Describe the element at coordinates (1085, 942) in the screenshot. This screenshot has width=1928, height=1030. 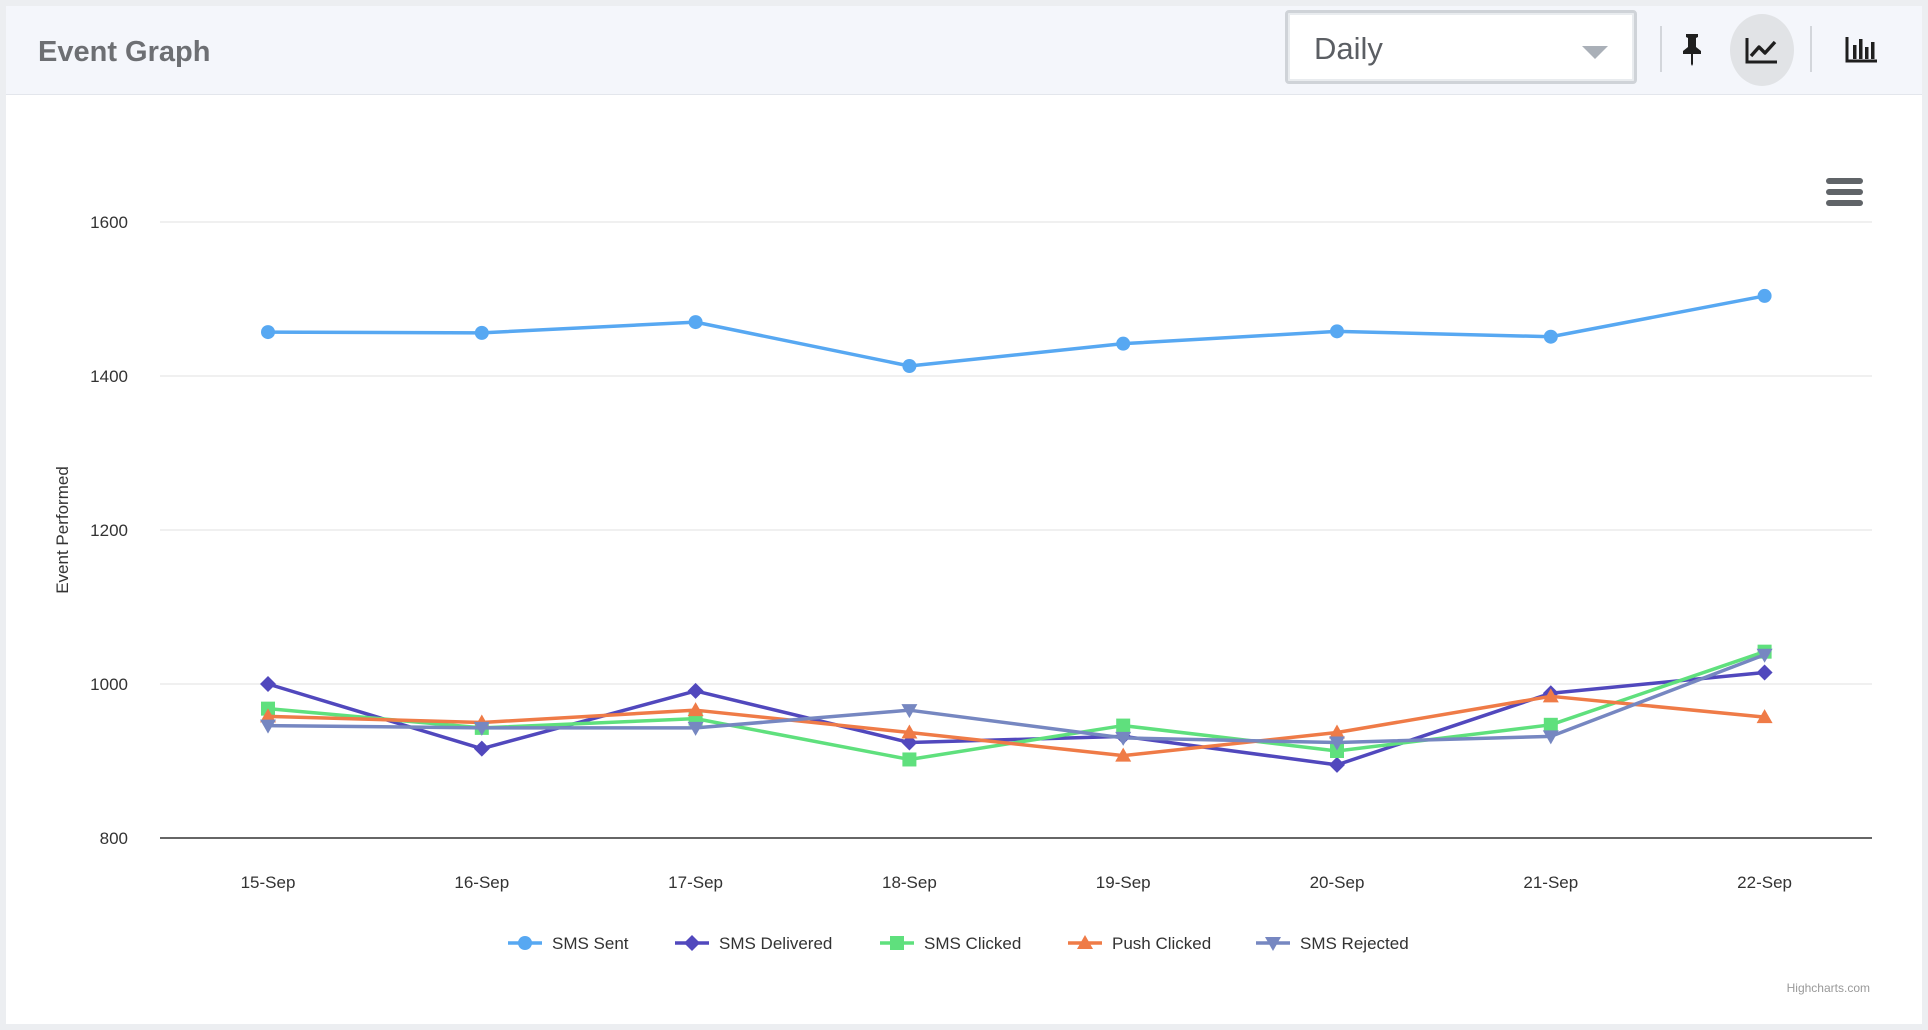
I see `legend-marker-push-clicked` at that location.